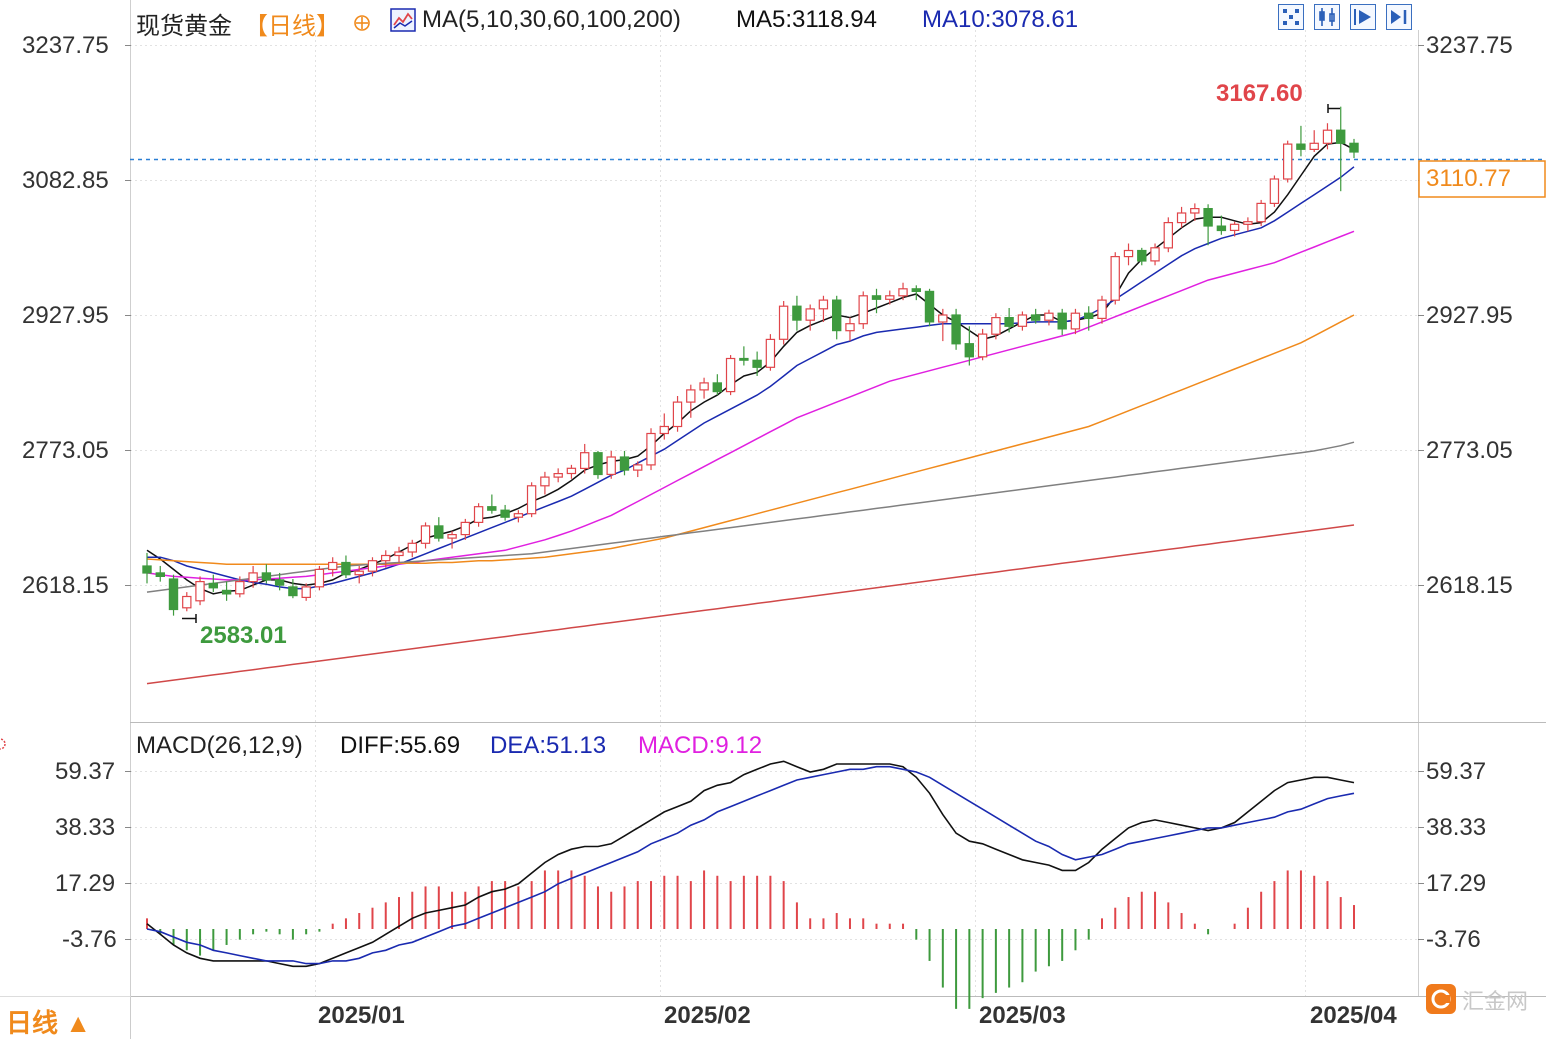 This screenshot has height=1040, width=1546. I want to click on macd-value: MACD:9.12, so click(700, 745).